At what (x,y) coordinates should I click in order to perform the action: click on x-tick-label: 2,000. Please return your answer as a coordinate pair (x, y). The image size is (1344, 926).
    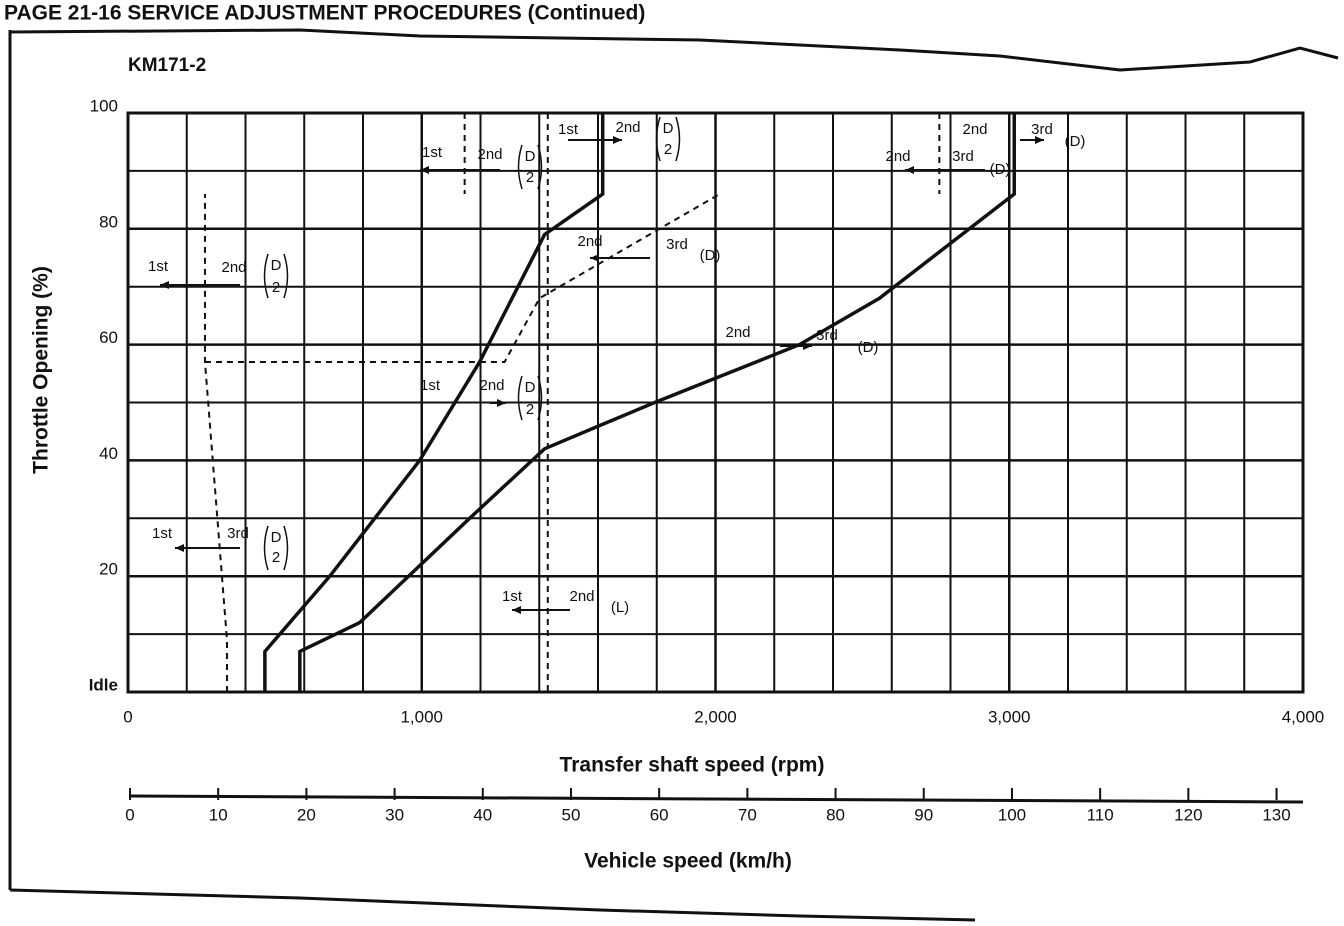
    Looking at the image, I should click on (715, 716).